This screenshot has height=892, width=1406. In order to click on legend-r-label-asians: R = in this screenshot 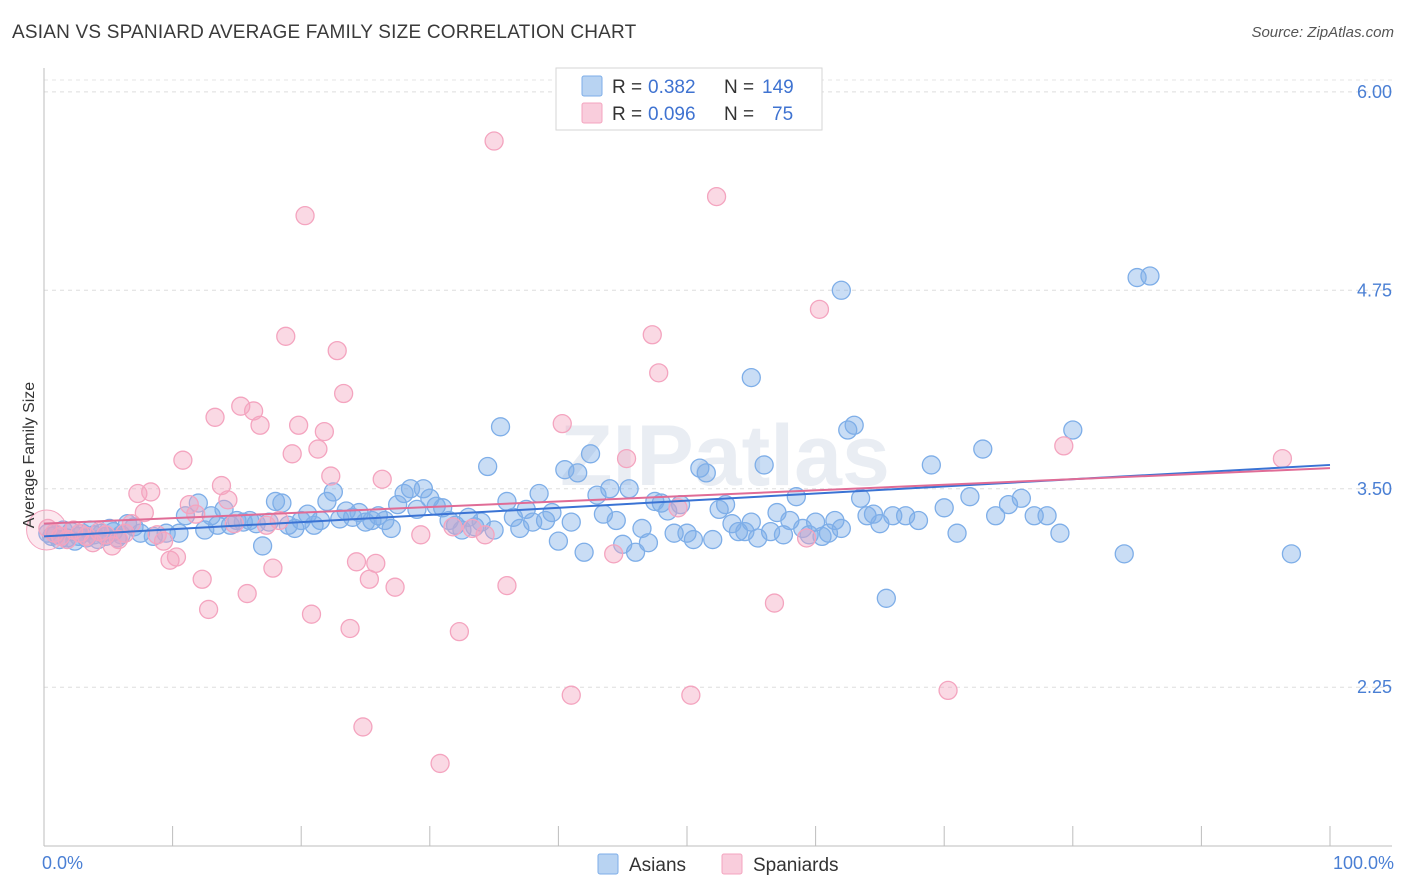, I will do `click(627, 87)`.